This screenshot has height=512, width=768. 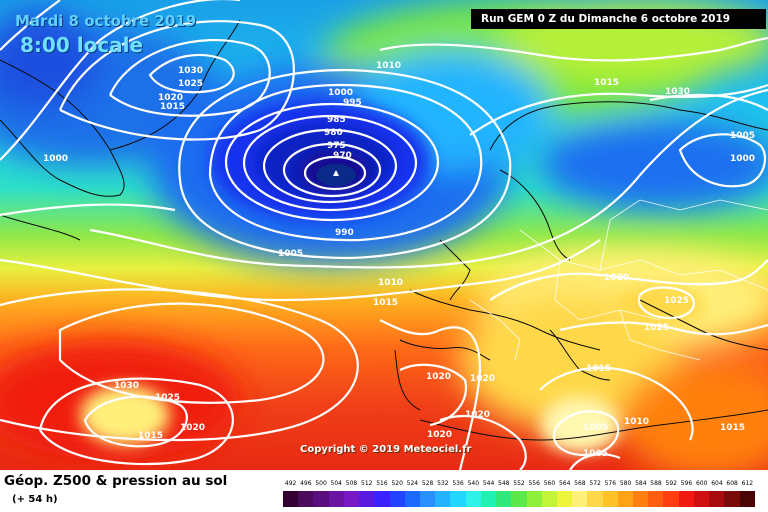 What do you see at coordinates (35, 499) in the screenshot?
I see `lead-time: (+ 54 h)` at bounding box center [35, 499].